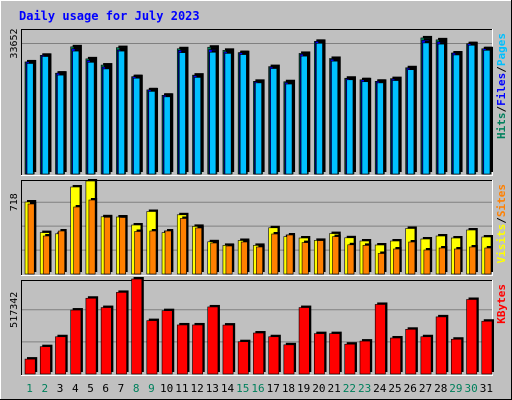  Describe the element at coordinates (455, 388) in the screenshot. I see `day-label: 29` at that location.